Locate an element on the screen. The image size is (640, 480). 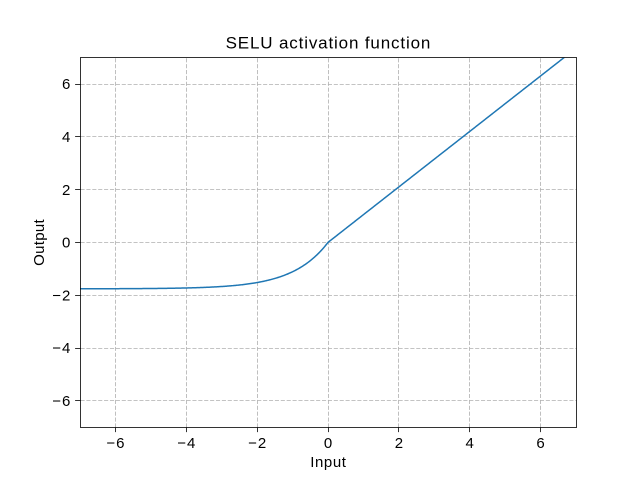
svg-text: SELU activation function is located at coordinates (329, 43).